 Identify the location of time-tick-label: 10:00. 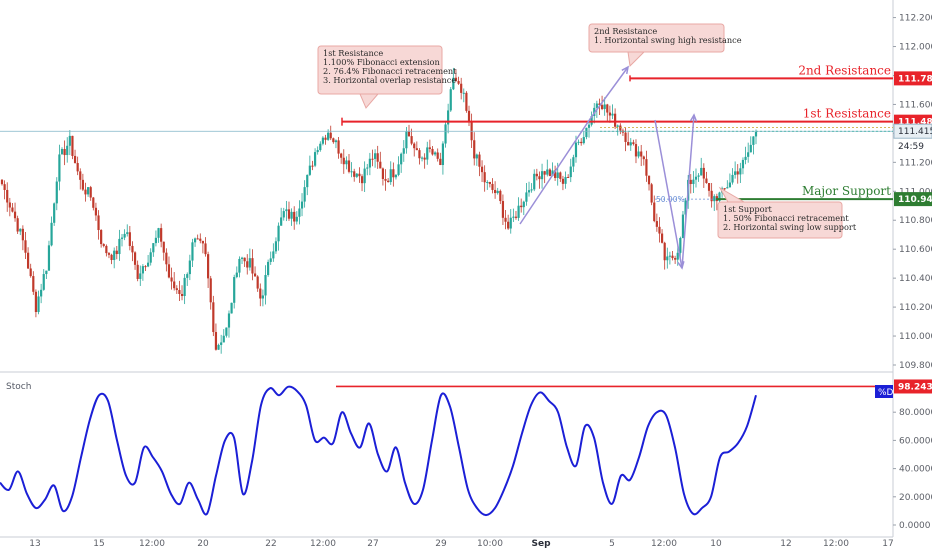
(490, 544).